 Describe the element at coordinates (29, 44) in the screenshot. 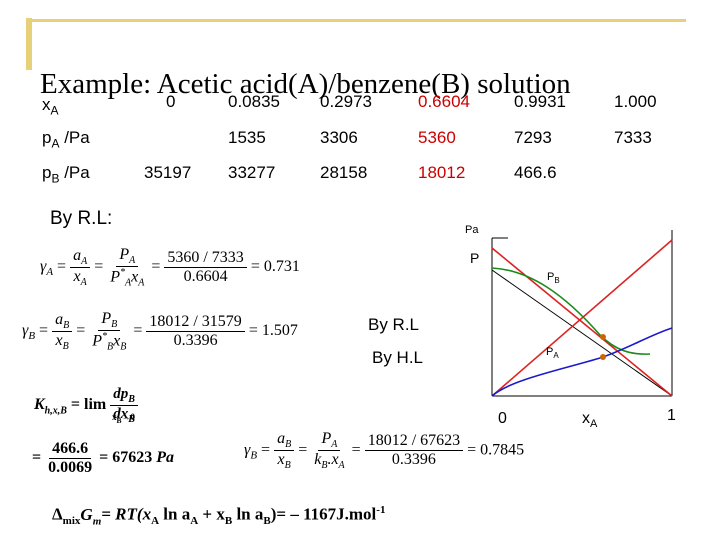

I see `decorative-vertical-bar` at that location.